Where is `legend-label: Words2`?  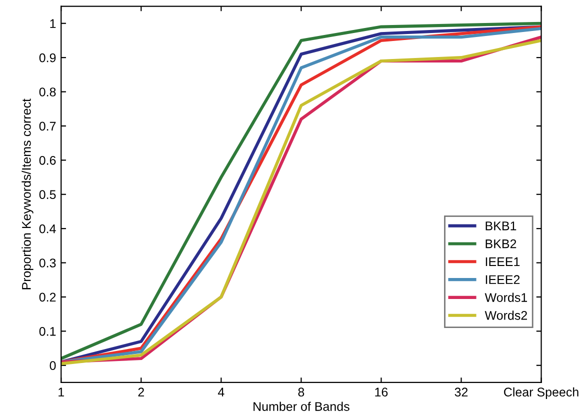
legend-label: Words2 is located at coordinates (505, 315).